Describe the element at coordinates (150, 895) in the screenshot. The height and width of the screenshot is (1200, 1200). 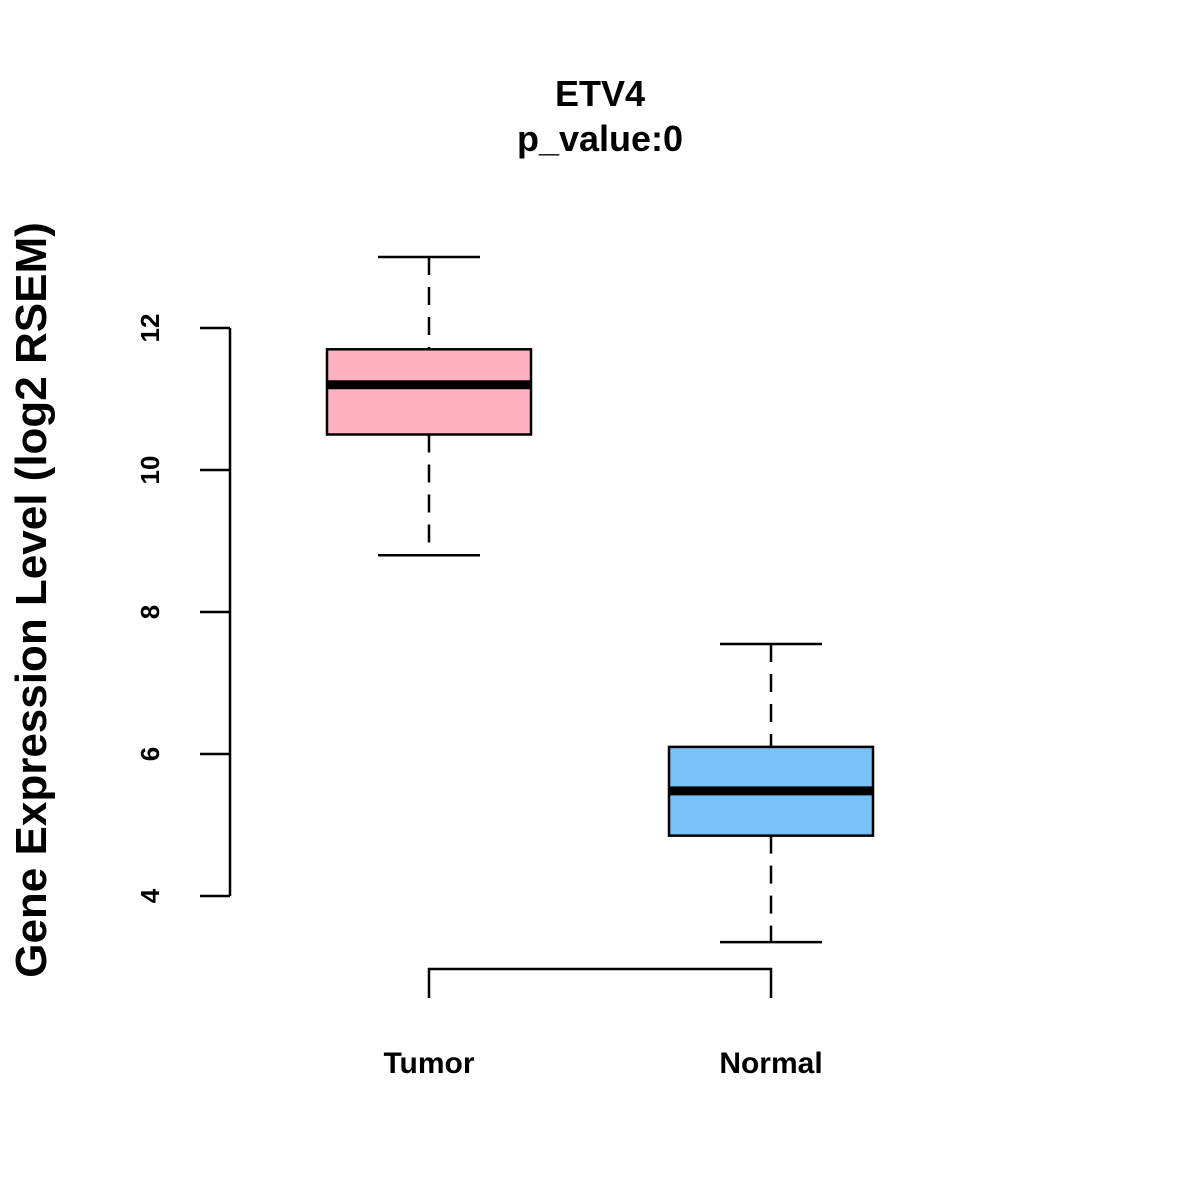
I see `y-tick-label: 4` at that location.